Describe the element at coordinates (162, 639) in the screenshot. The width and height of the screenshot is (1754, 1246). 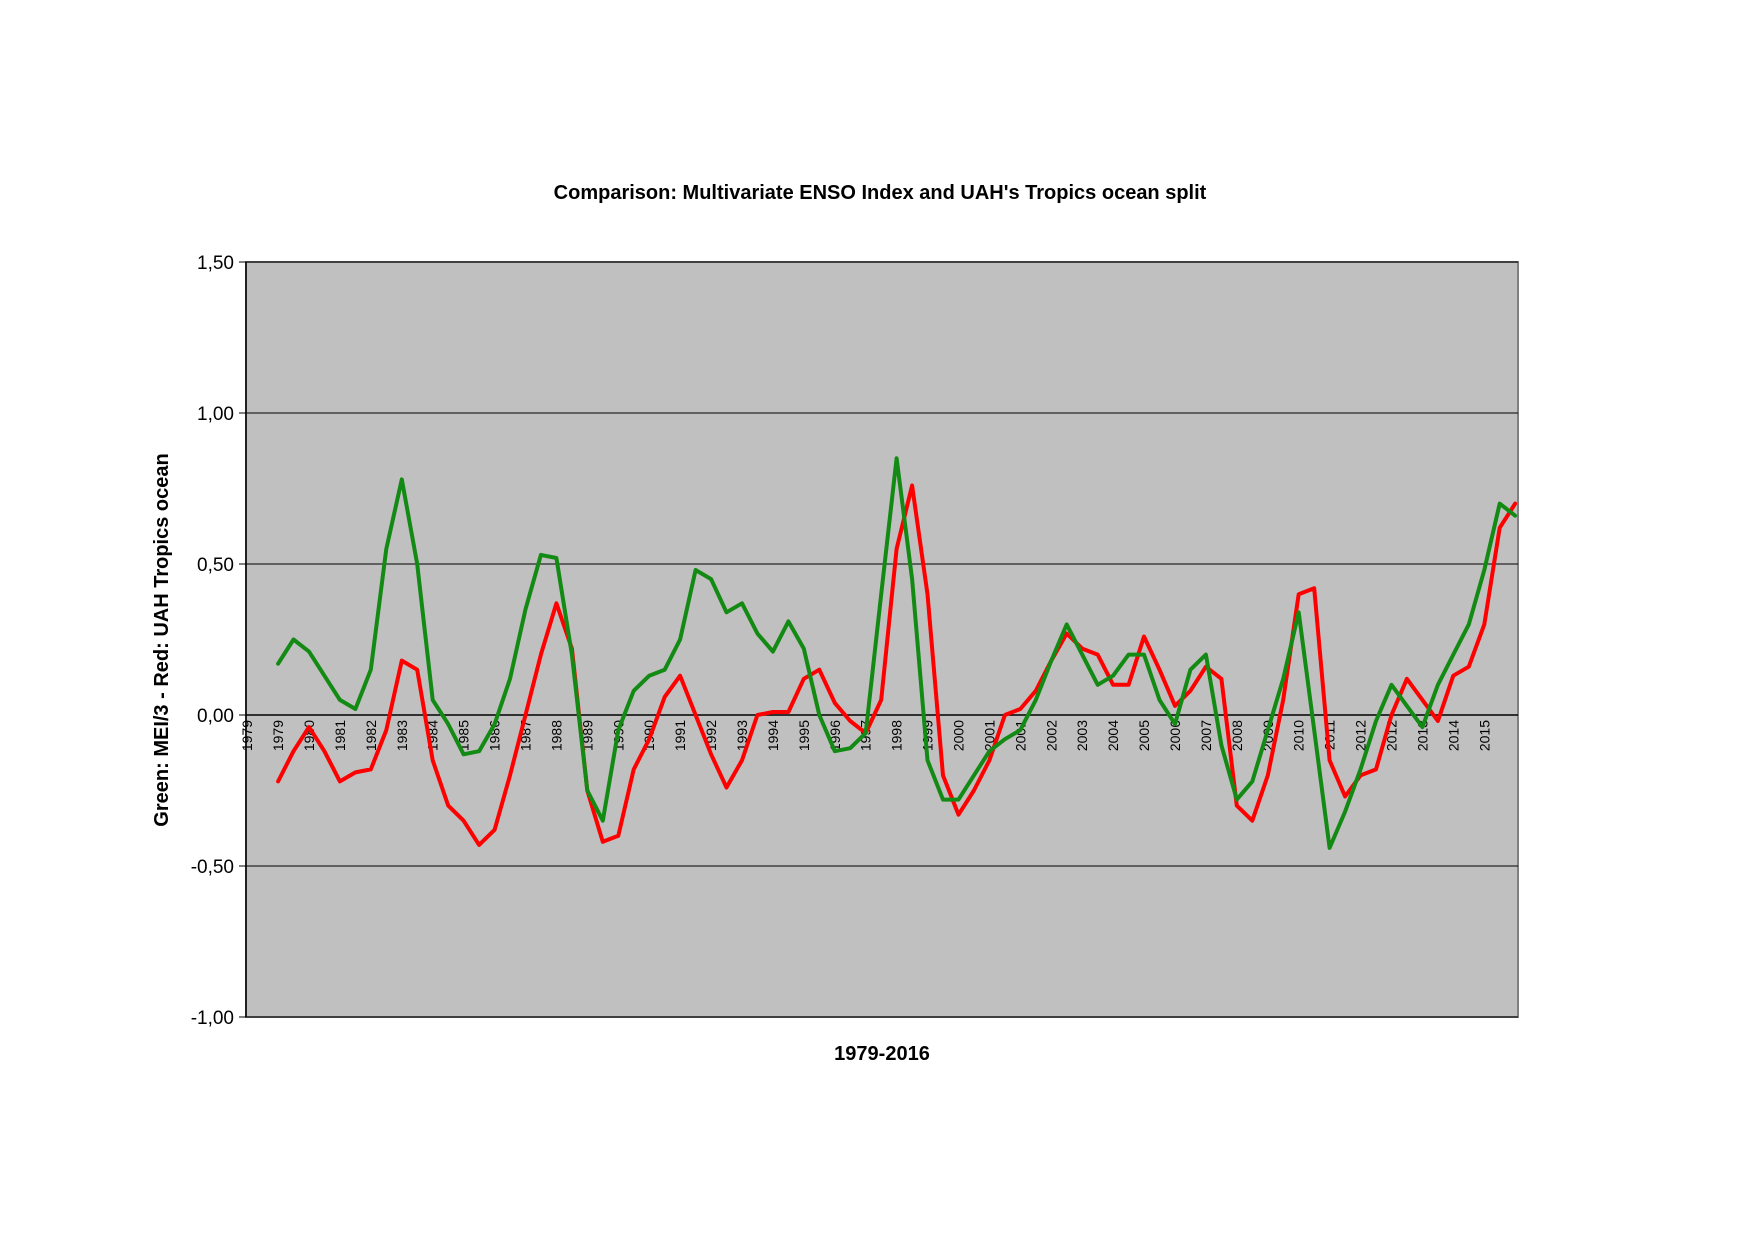
I see `y-axis-label: Green: MEI/3 - Red: UAH Tropics ocean` at that location.